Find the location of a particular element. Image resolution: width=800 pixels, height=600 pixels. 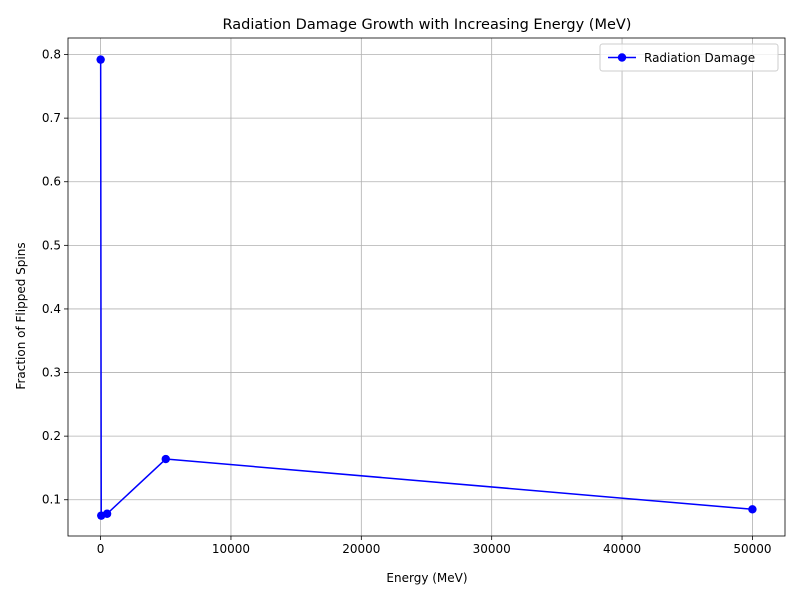

legend-box is located at coordinates (689, 57).